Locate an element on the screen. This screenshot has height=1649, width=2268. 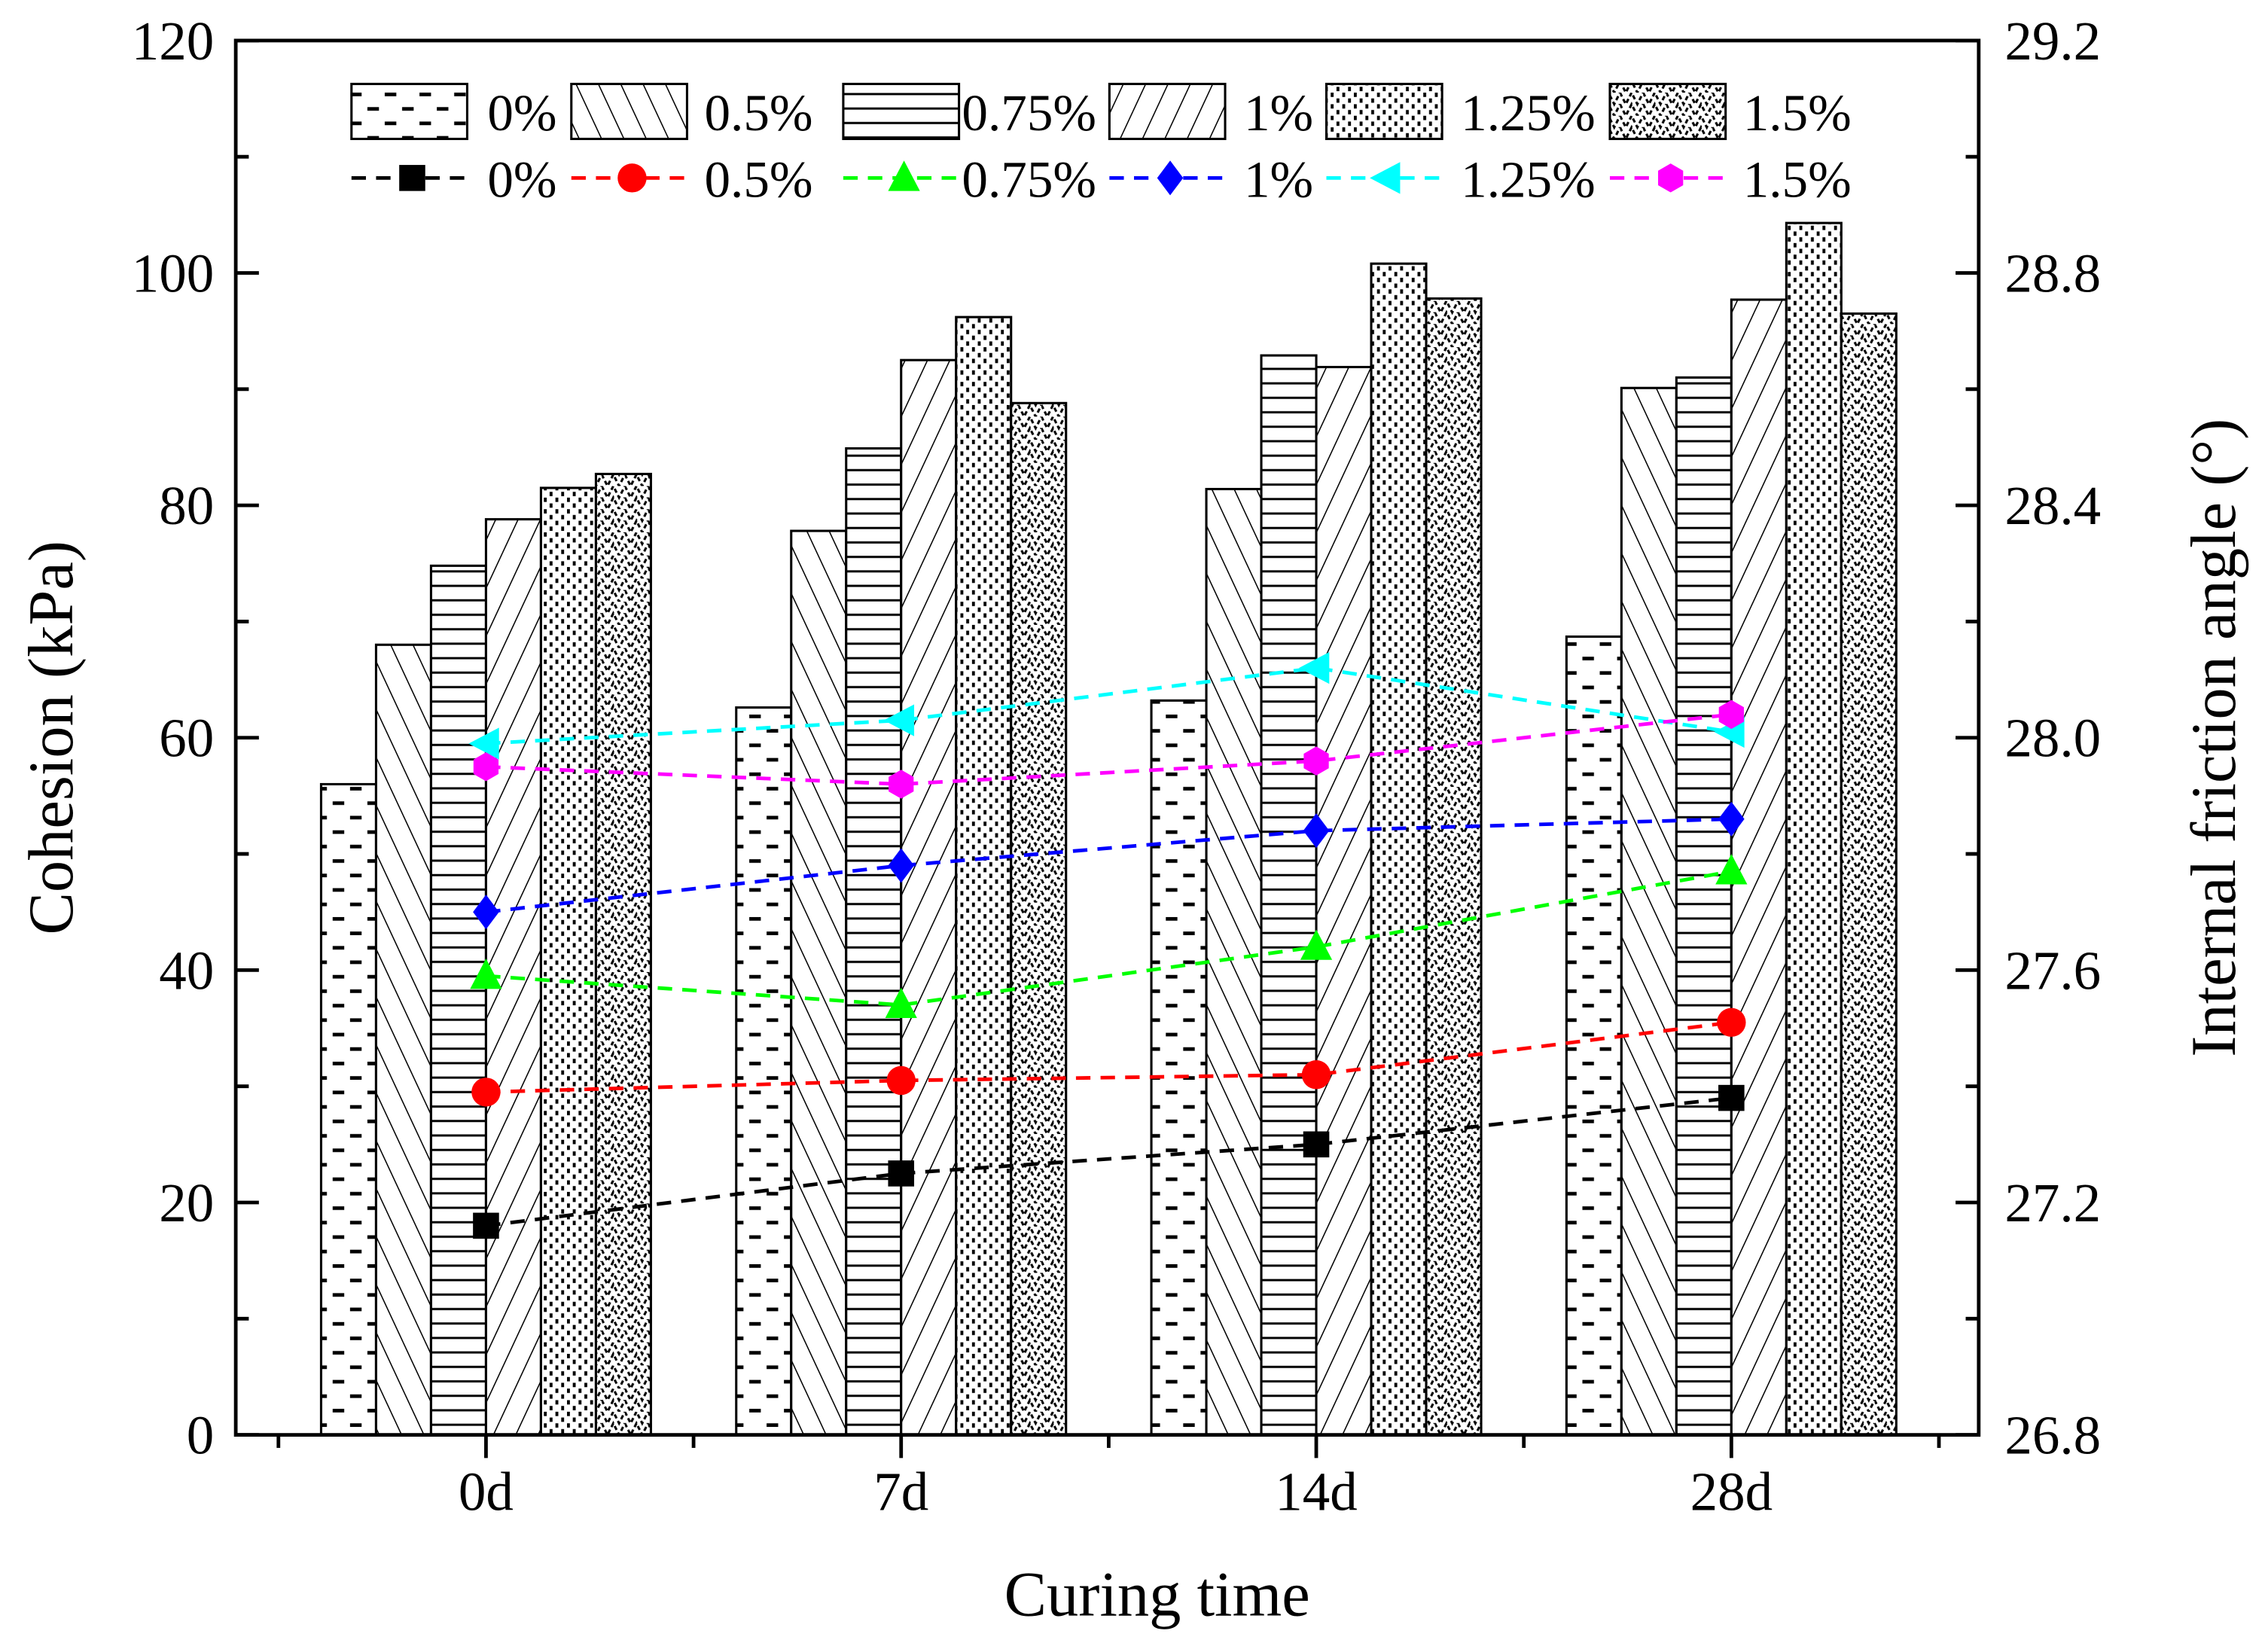
y-axis-label: Cohesion (kPa) is located at coordinates (52, 737).